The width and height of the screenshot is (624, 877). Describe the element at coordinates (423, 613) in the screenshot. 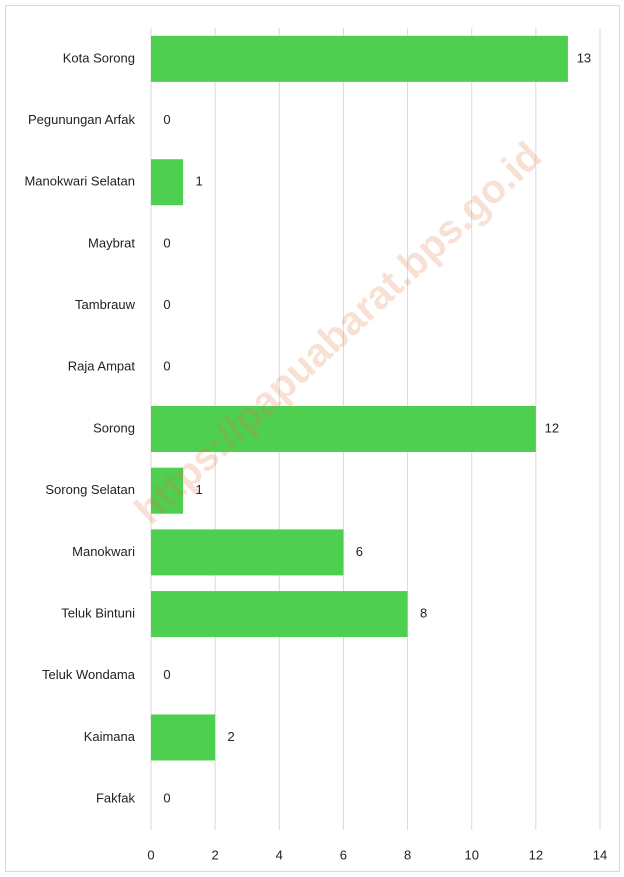

I see `data-label: 8` at that location.